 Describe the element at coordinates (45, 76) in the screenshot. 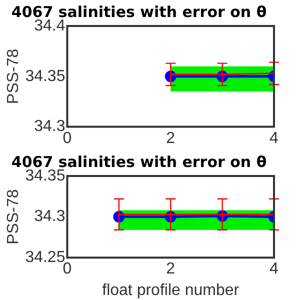

I see `y-tick-label: 34.35` at that location.